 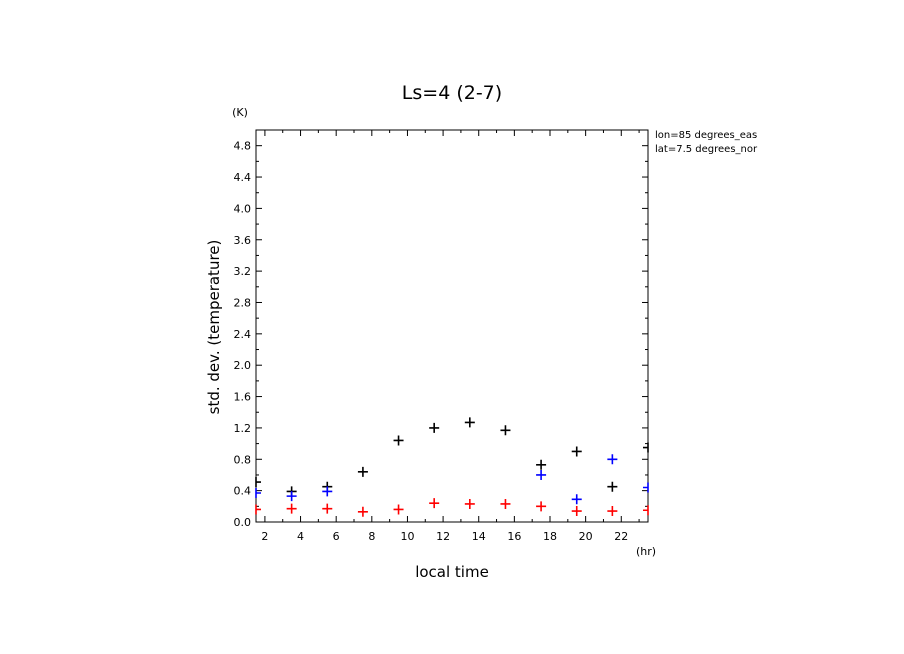 What do you see at coordinates (586, 536) in the screenshot?
I see `x-tick-label: 20` at bounding box center [586, 536].